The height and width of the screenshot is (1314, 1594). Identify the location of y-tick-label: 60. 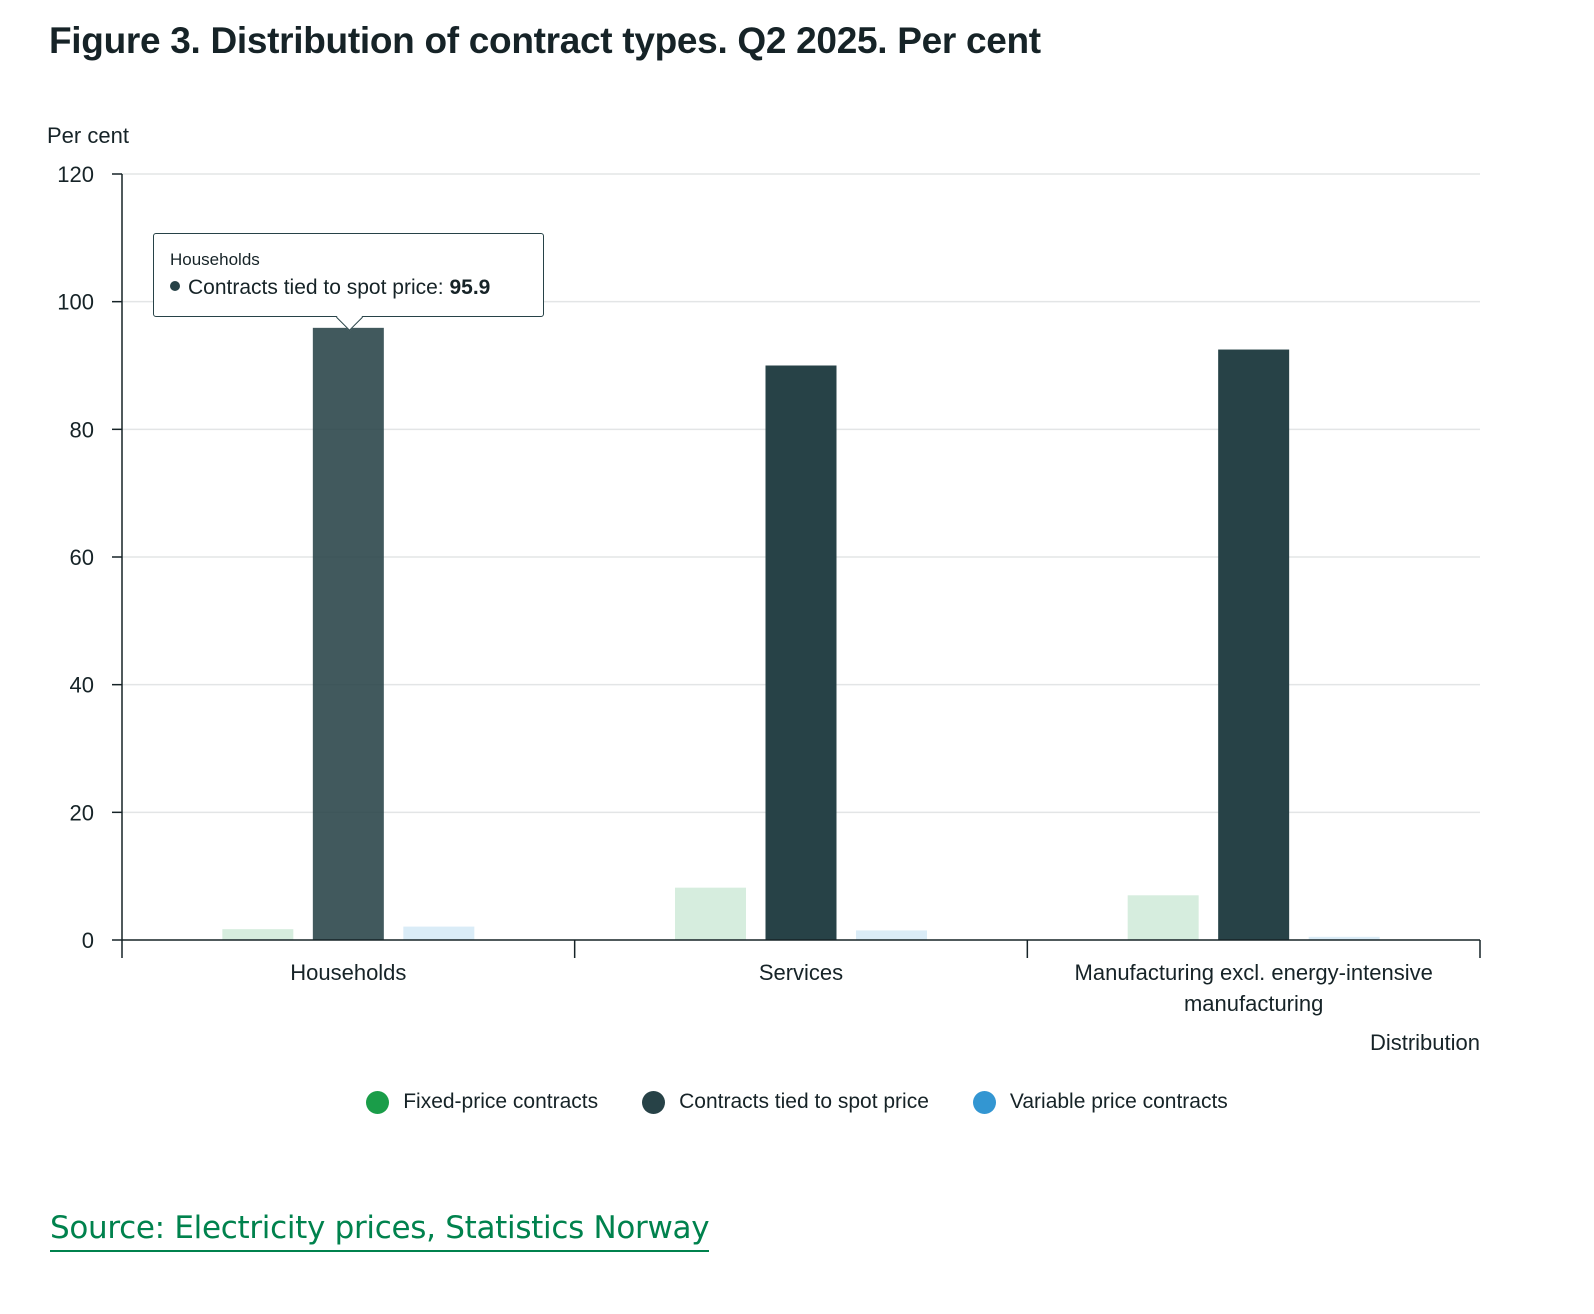
(82, 557).